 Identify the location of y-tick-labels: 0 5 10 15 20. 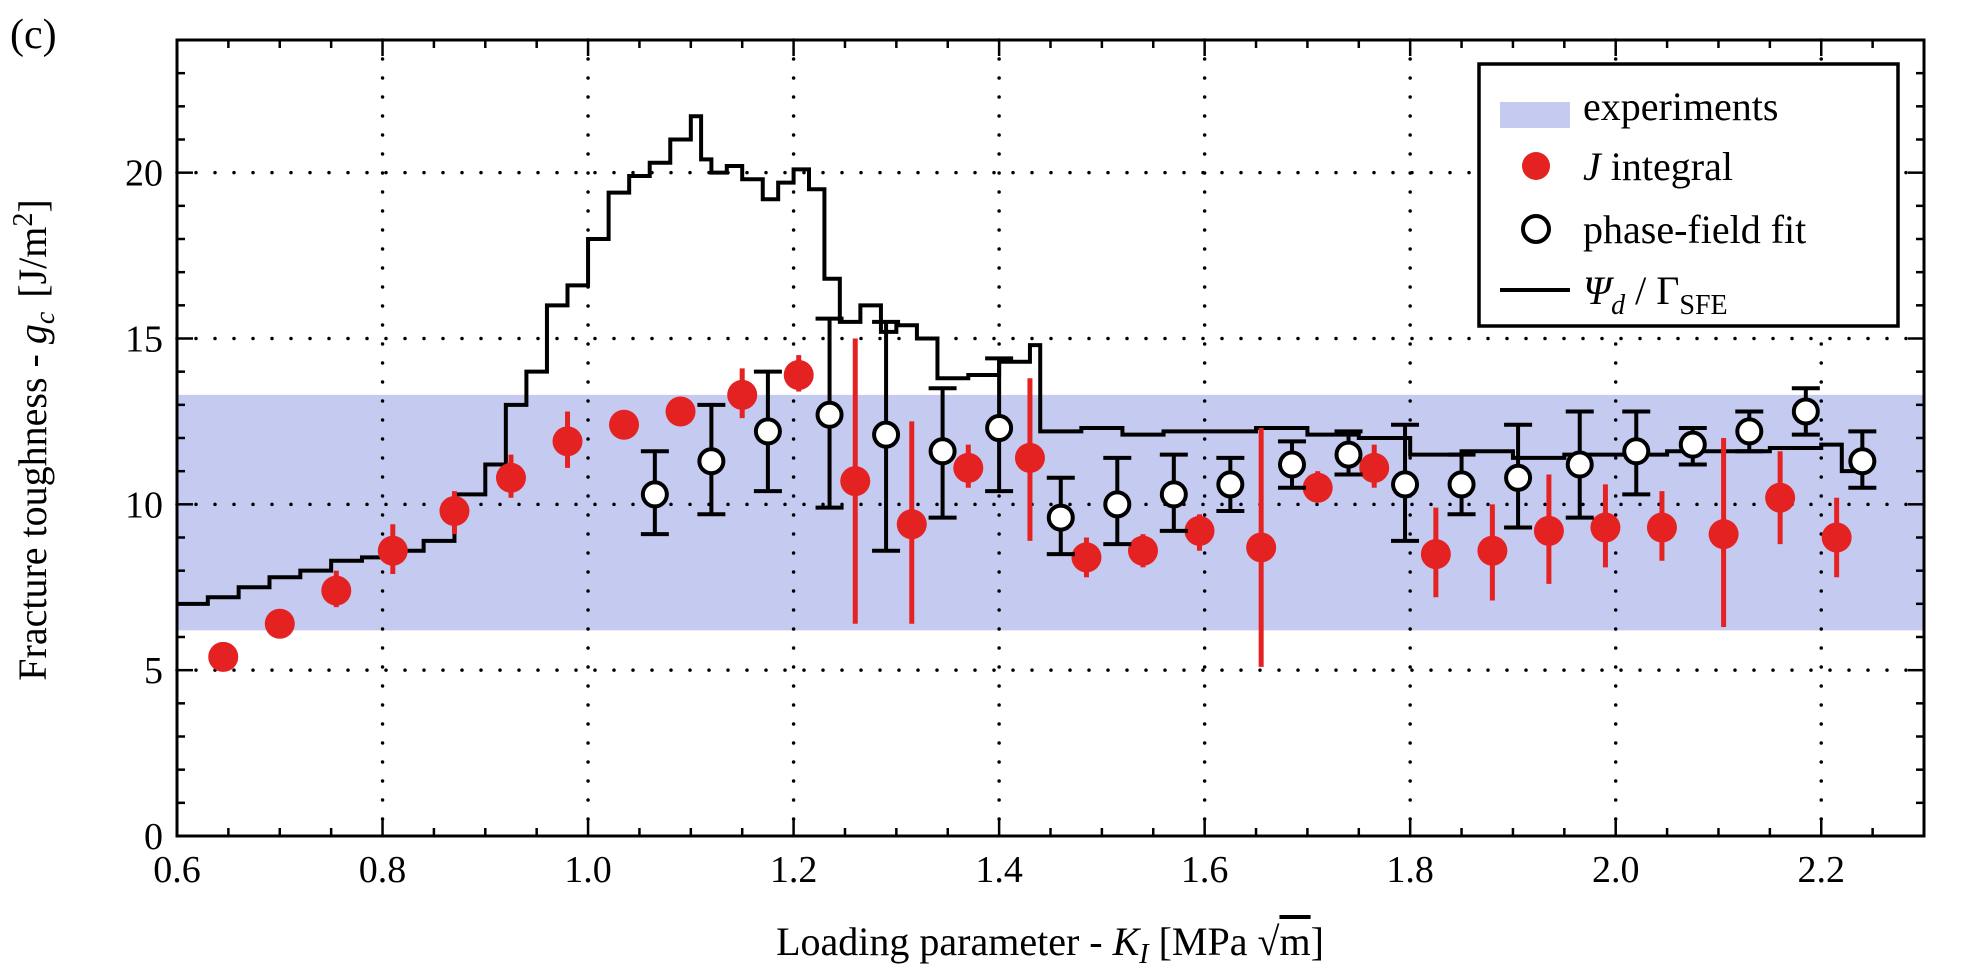
(144, 505).